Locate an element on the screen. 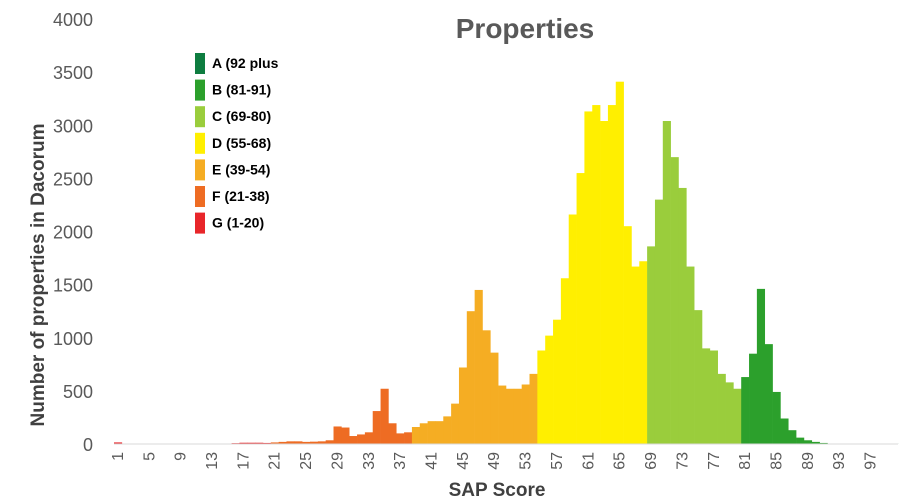 Image resolution: width=899 pixels, height=499 pixels. x-tick-label: 41 is located at coordinates (432, 461).